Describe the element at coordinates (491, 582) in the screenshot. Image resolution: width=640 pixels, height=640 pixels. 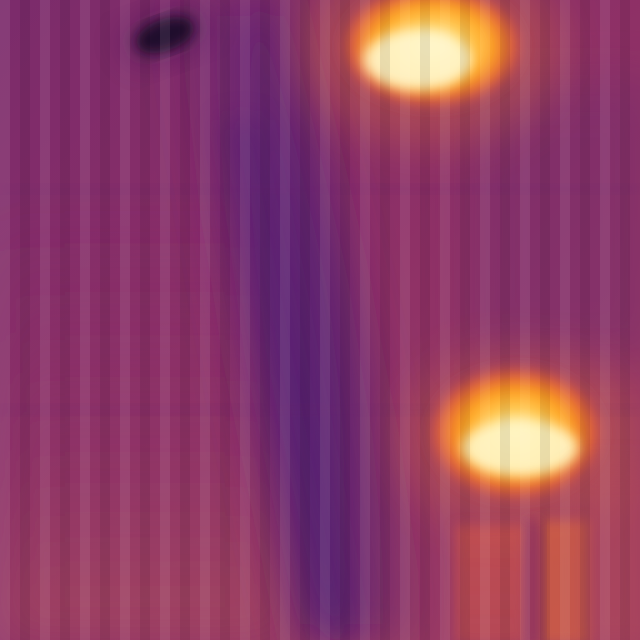
I see `warm-column-left` at that location.